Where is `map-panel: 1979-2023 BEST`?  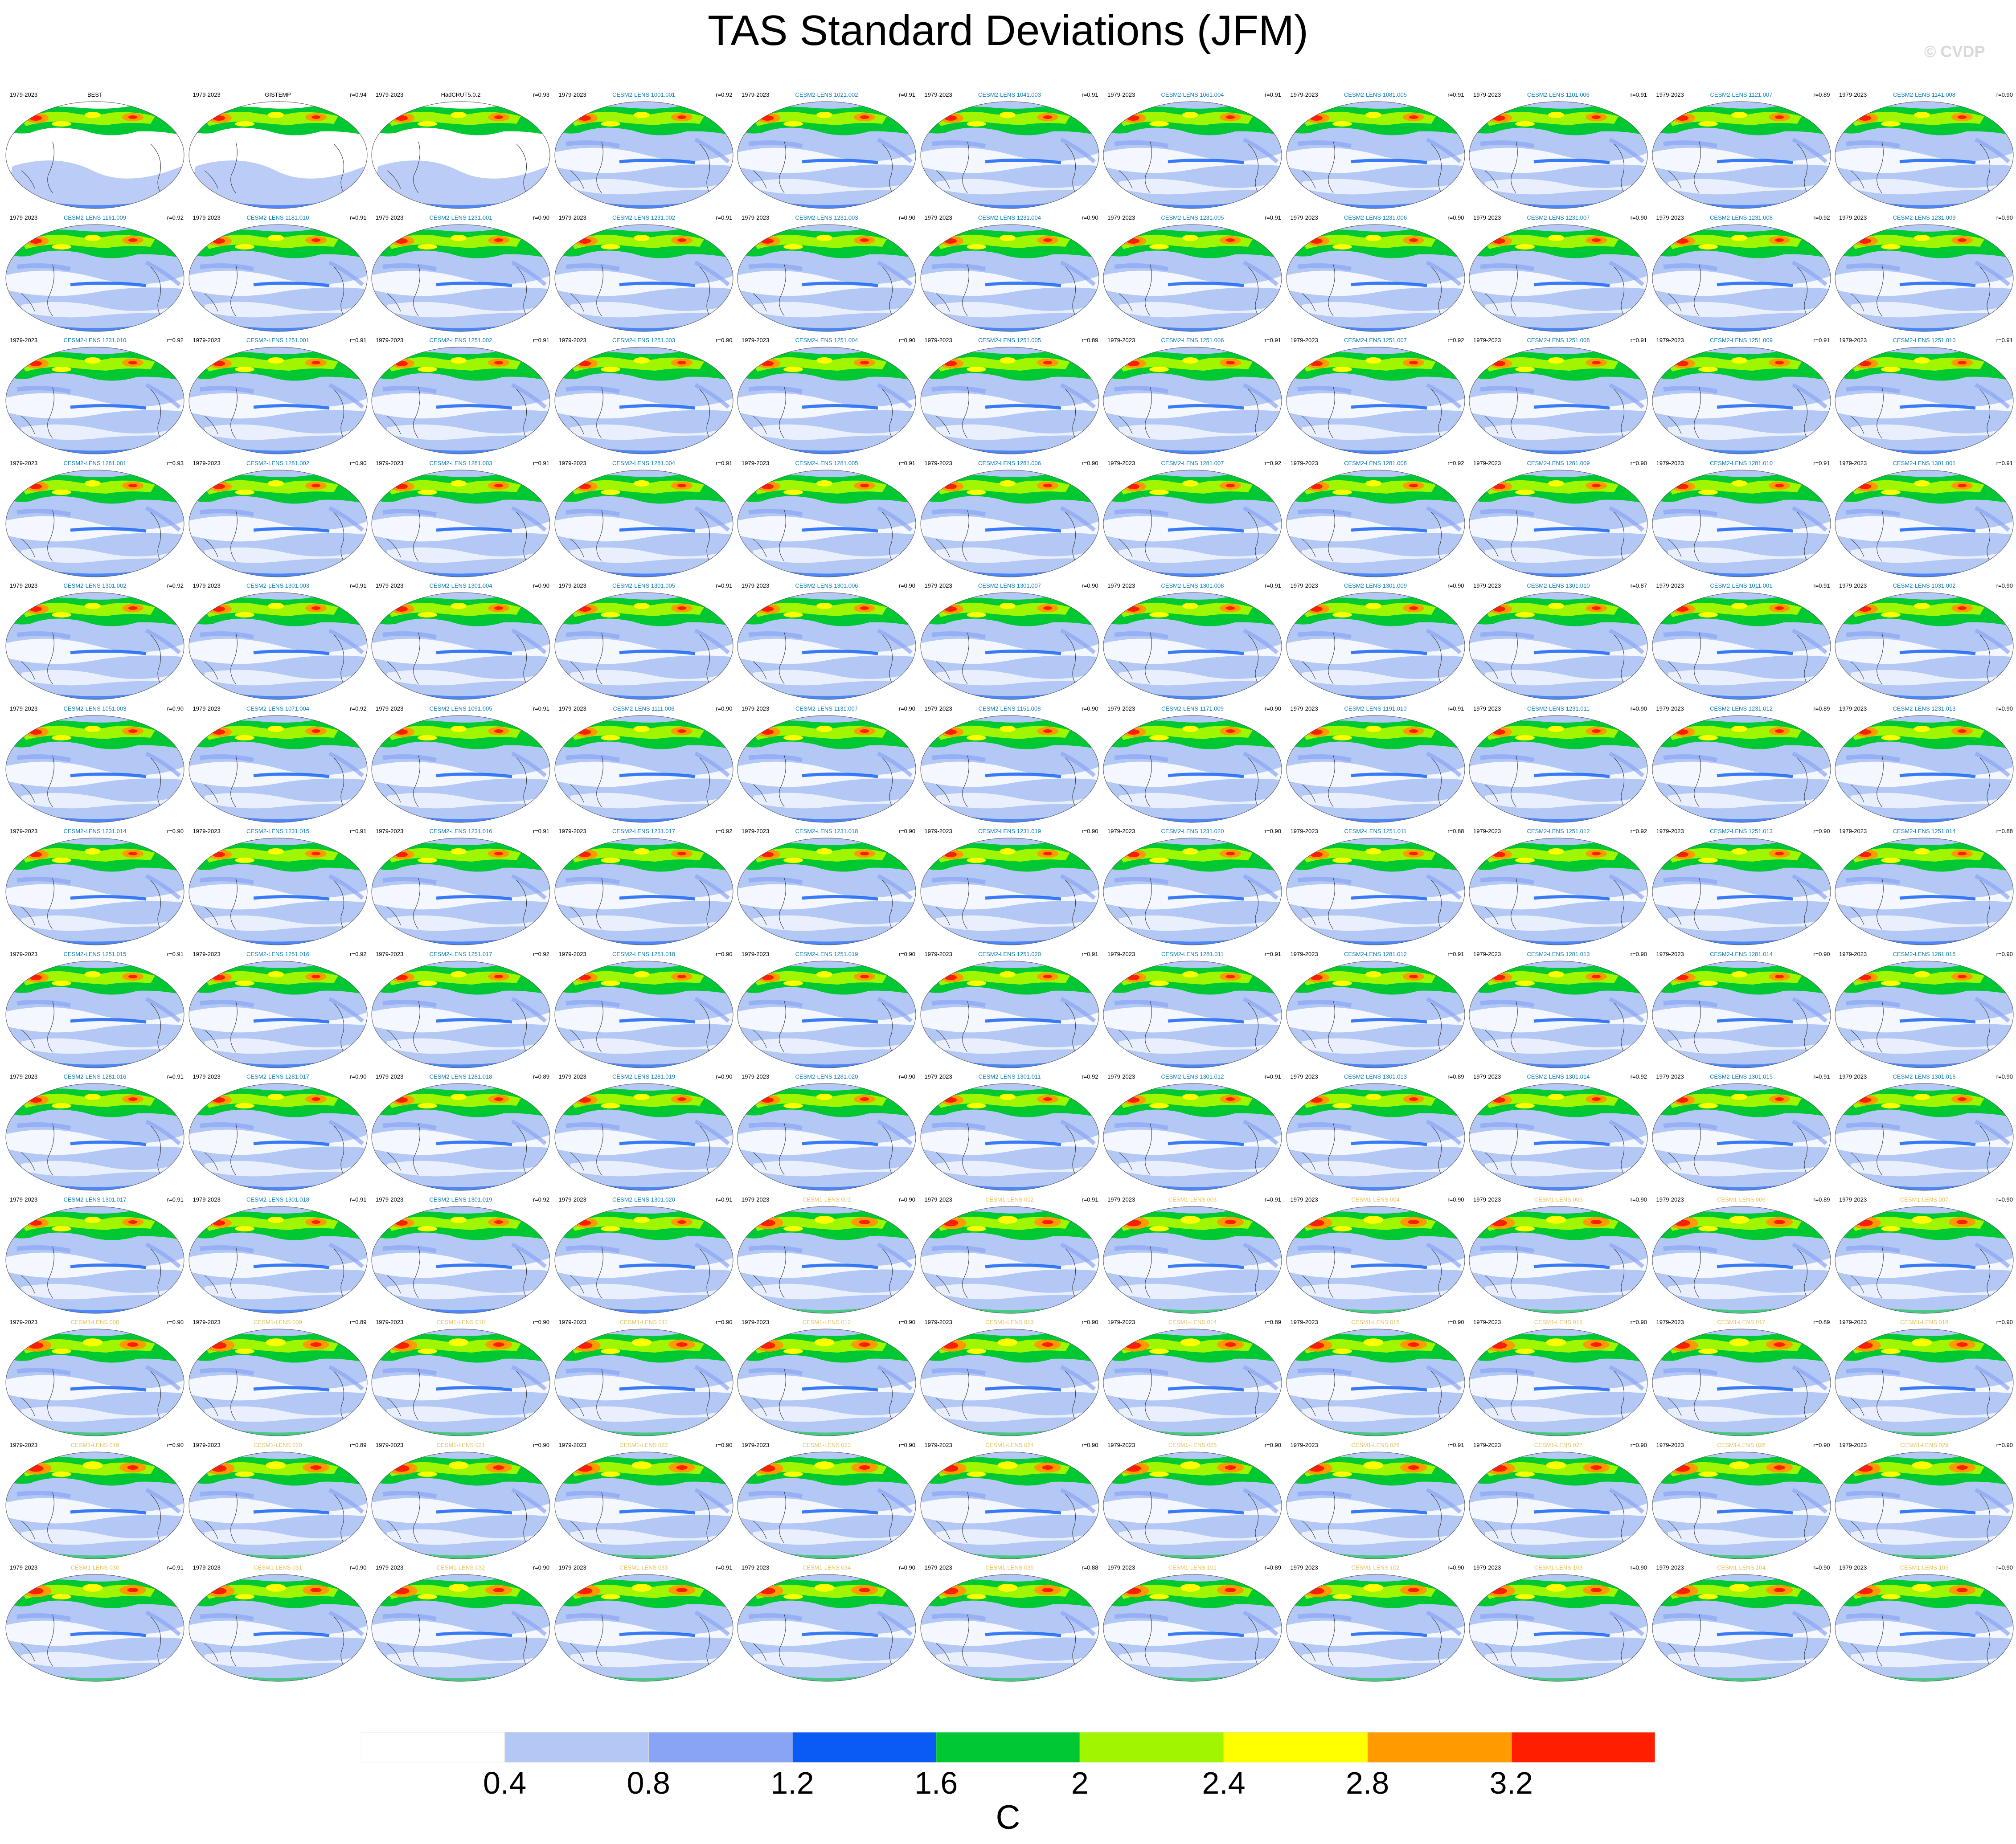
map-panel: 1979-2023 BEST is located at coordinates (95, 151).